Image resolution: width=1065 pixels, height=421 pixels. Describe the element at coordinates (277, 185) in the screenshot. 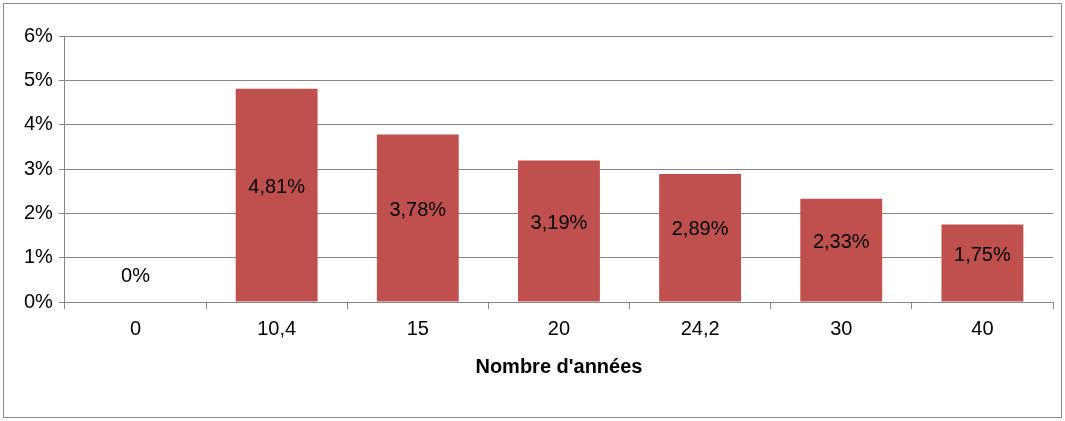

I see `data-label: 4,81%` at that location.